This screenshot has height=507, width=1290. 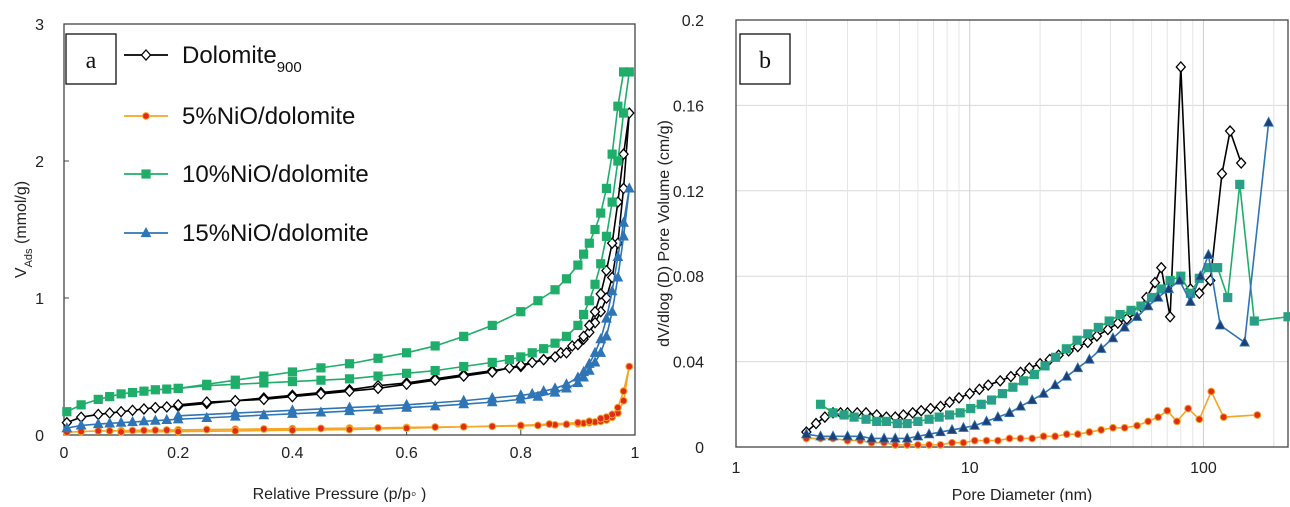 What do you see at coordinates (91, 61) in the screenshot?
I see `panel-a-label: a` at bounding box center [91, 61].